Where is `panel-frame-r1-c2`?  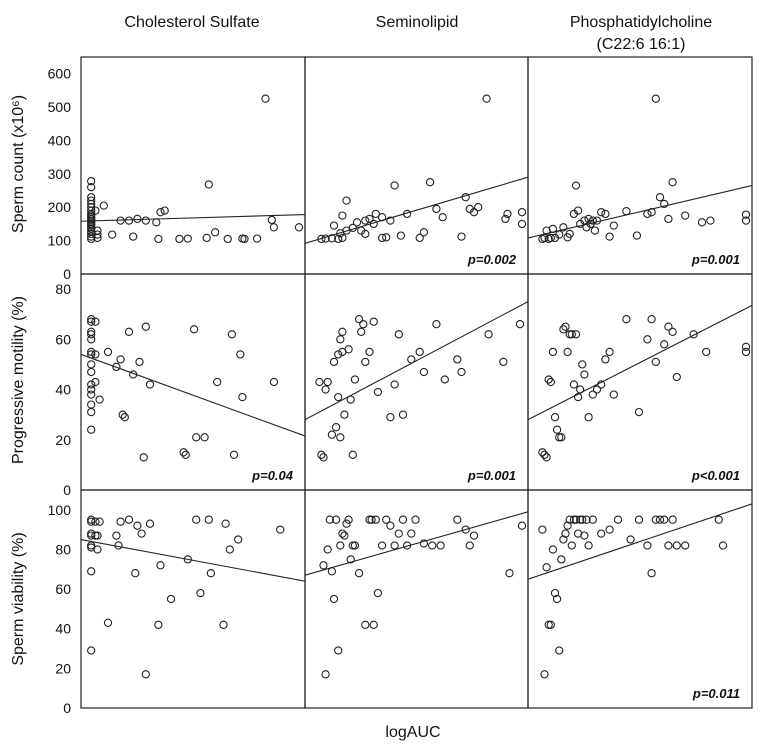 panel-frame-r1-c2 is located at coordinates (416, 165).